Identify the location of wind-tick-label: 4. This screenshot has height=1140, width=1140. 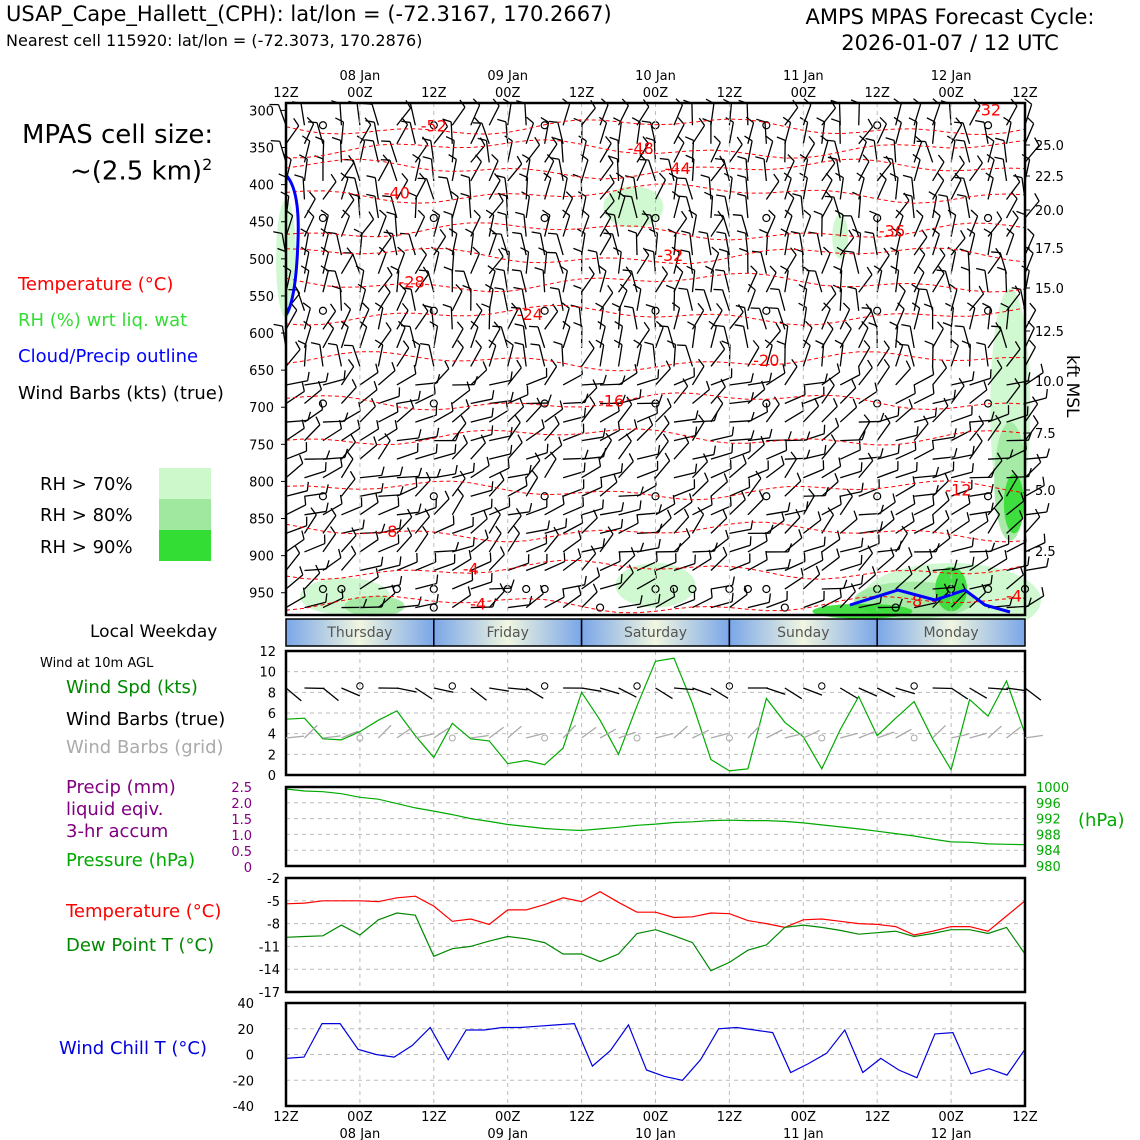
(272, 735).